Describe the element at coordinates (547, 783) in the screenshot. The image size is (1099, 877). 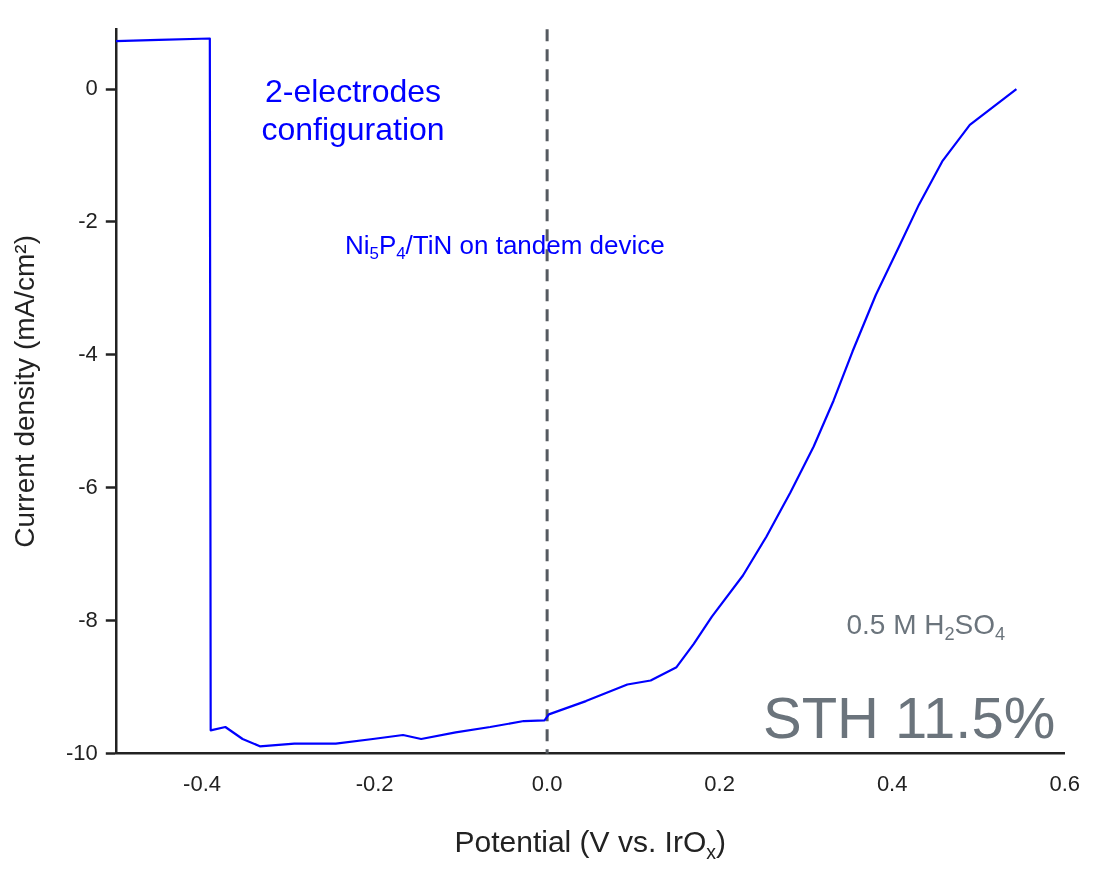
I see `x-tick-label: 0.0` at that location.